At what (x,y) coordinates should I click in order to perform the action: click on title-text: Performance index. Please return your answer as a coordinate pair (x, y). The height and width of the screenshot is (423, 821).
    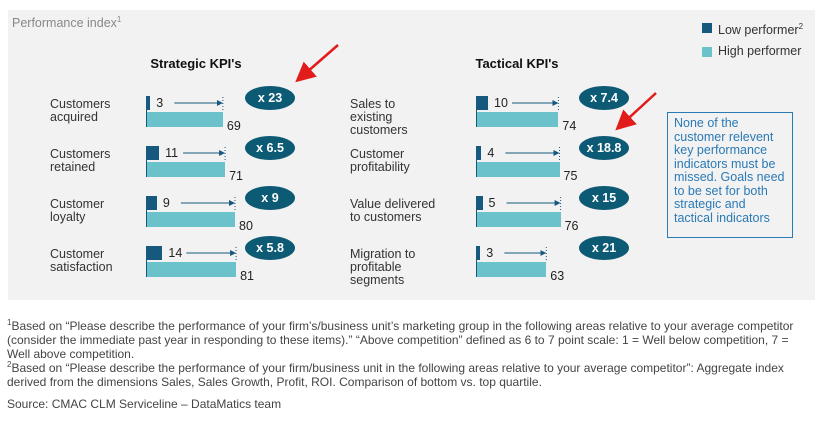
    Looking at the image, I should click on (64, 23).